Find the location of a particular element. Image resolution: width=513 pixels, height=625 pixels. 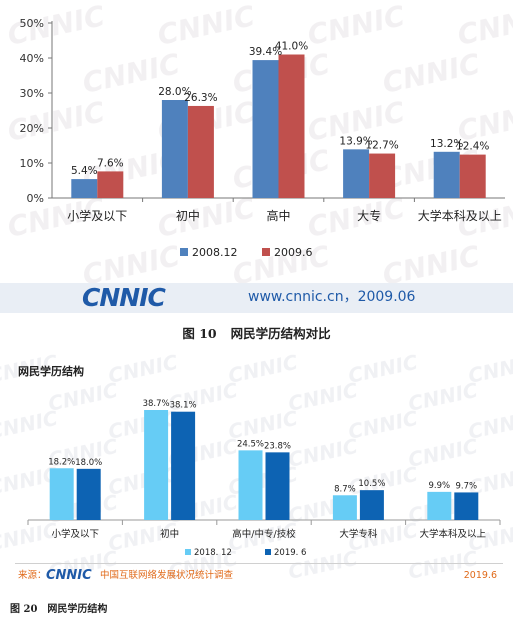

data-label: 12.4% is located at coordinates (472, 147).